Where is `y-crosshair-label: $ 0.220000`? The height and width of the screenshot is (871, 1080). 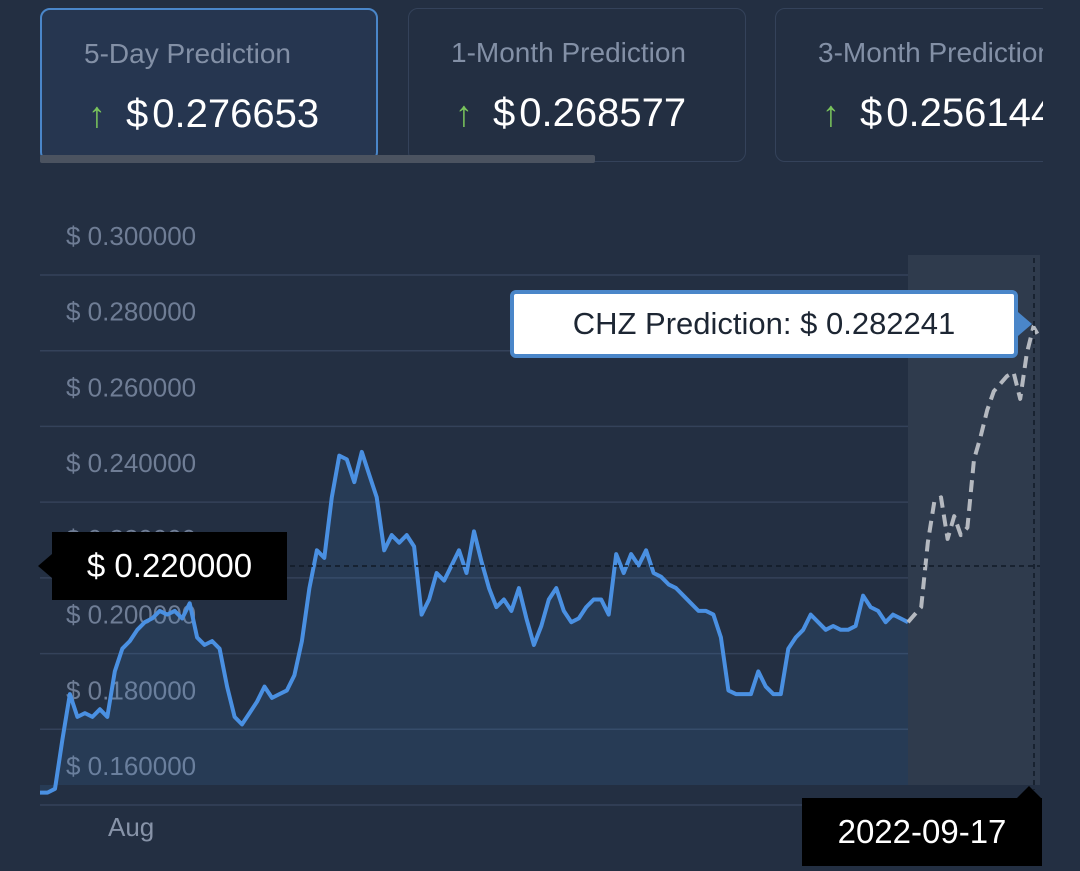
y-crosshair-label: $ 0.220000 is located at coordinates (169, 566).